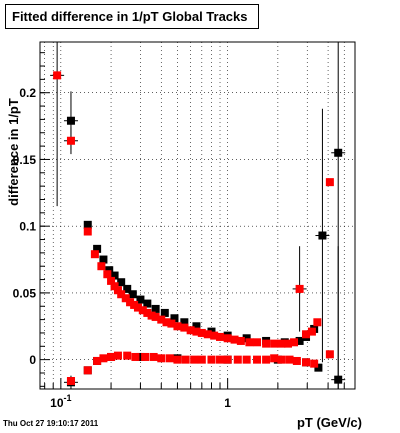 Image resolution: width=400 pixels, height=433 pixels. Describe the element at coordinates (13, 152) in the screenshot. I see `y-axis-label: difference in 1/pT` at that location.